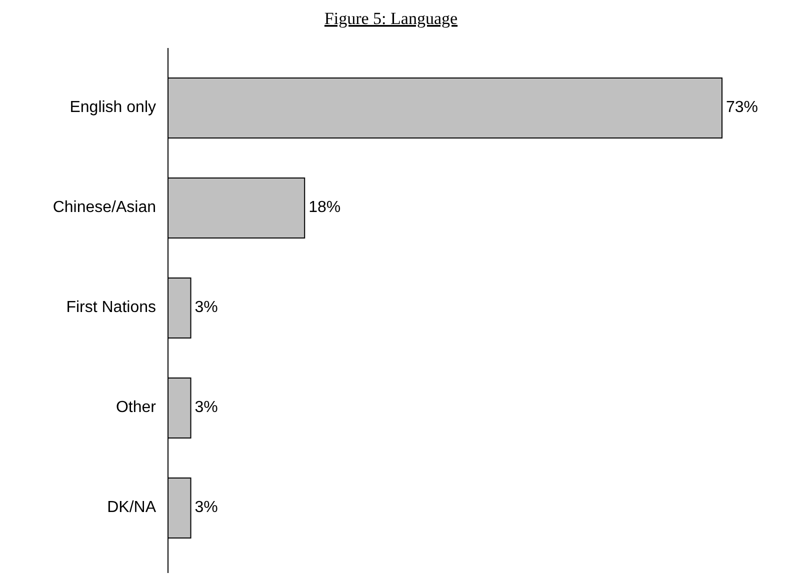  Describe the element at coordinates (131, 507) in the screenshot. I see `y-tick-label: DK/NA` at that location.